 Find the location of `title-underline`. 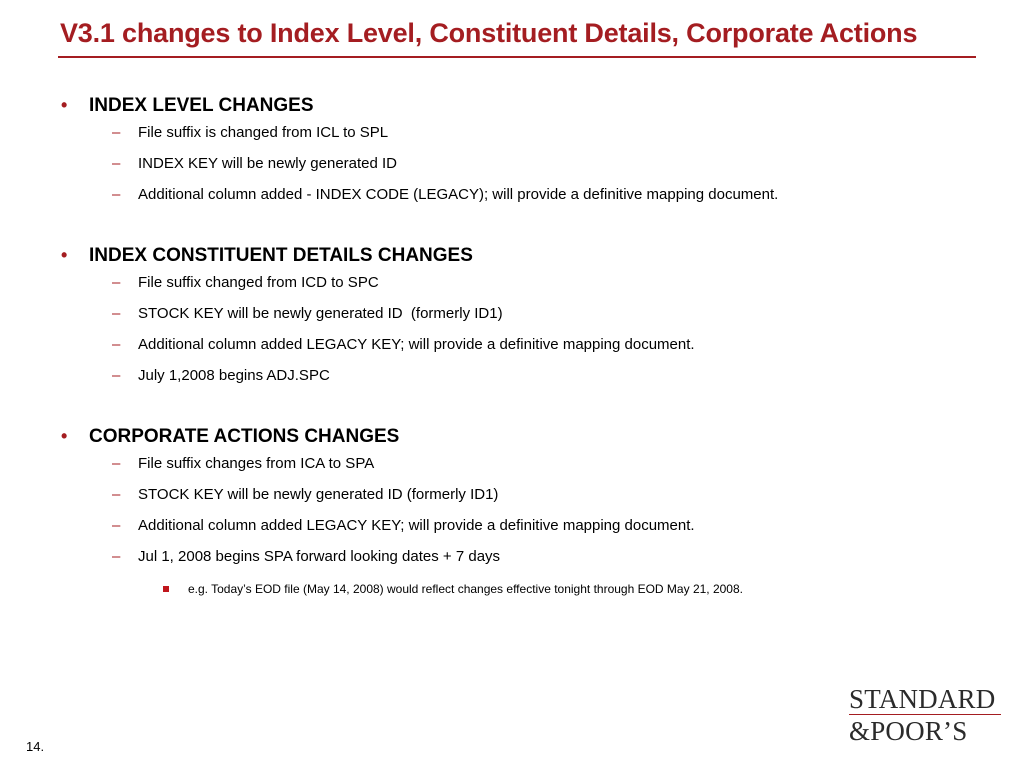

title-underline is located at coordinates (517, 57).